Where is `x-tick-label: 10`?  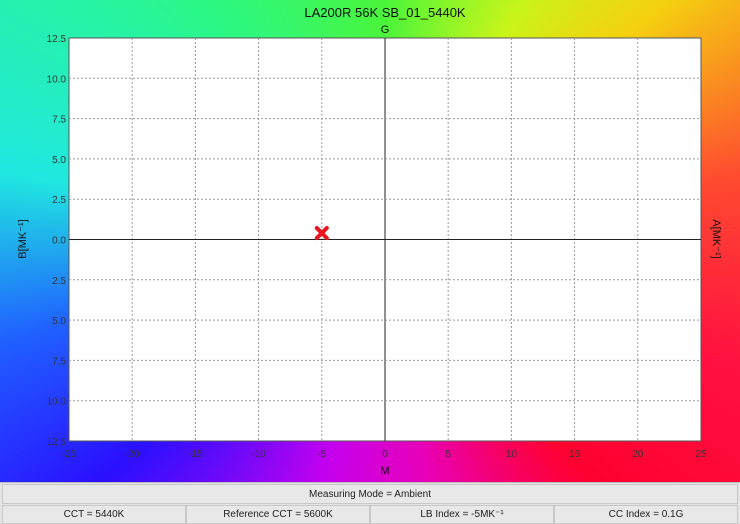 x-tick-label: 10 is located at coordinates (512, 454).